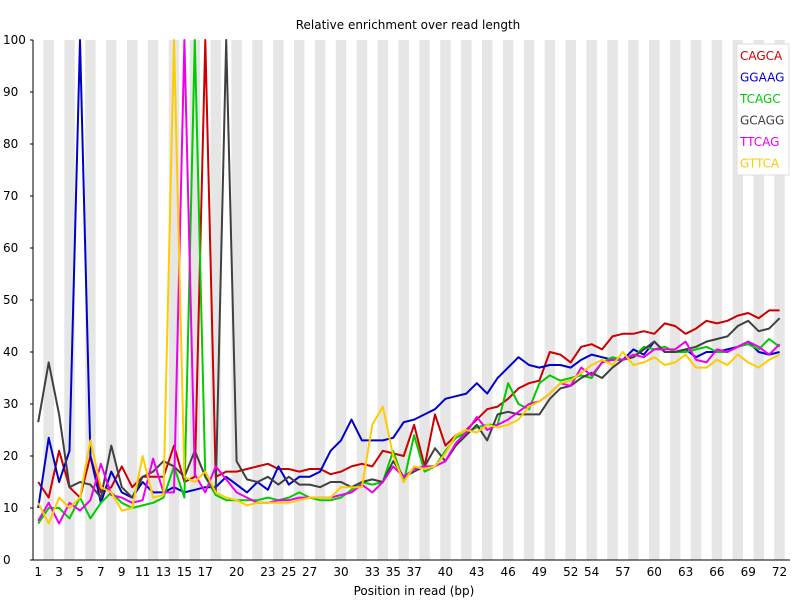 The width and height of the screenshot is (800, 600). I want to click on y-tick-label: 40, so click(10, 352).